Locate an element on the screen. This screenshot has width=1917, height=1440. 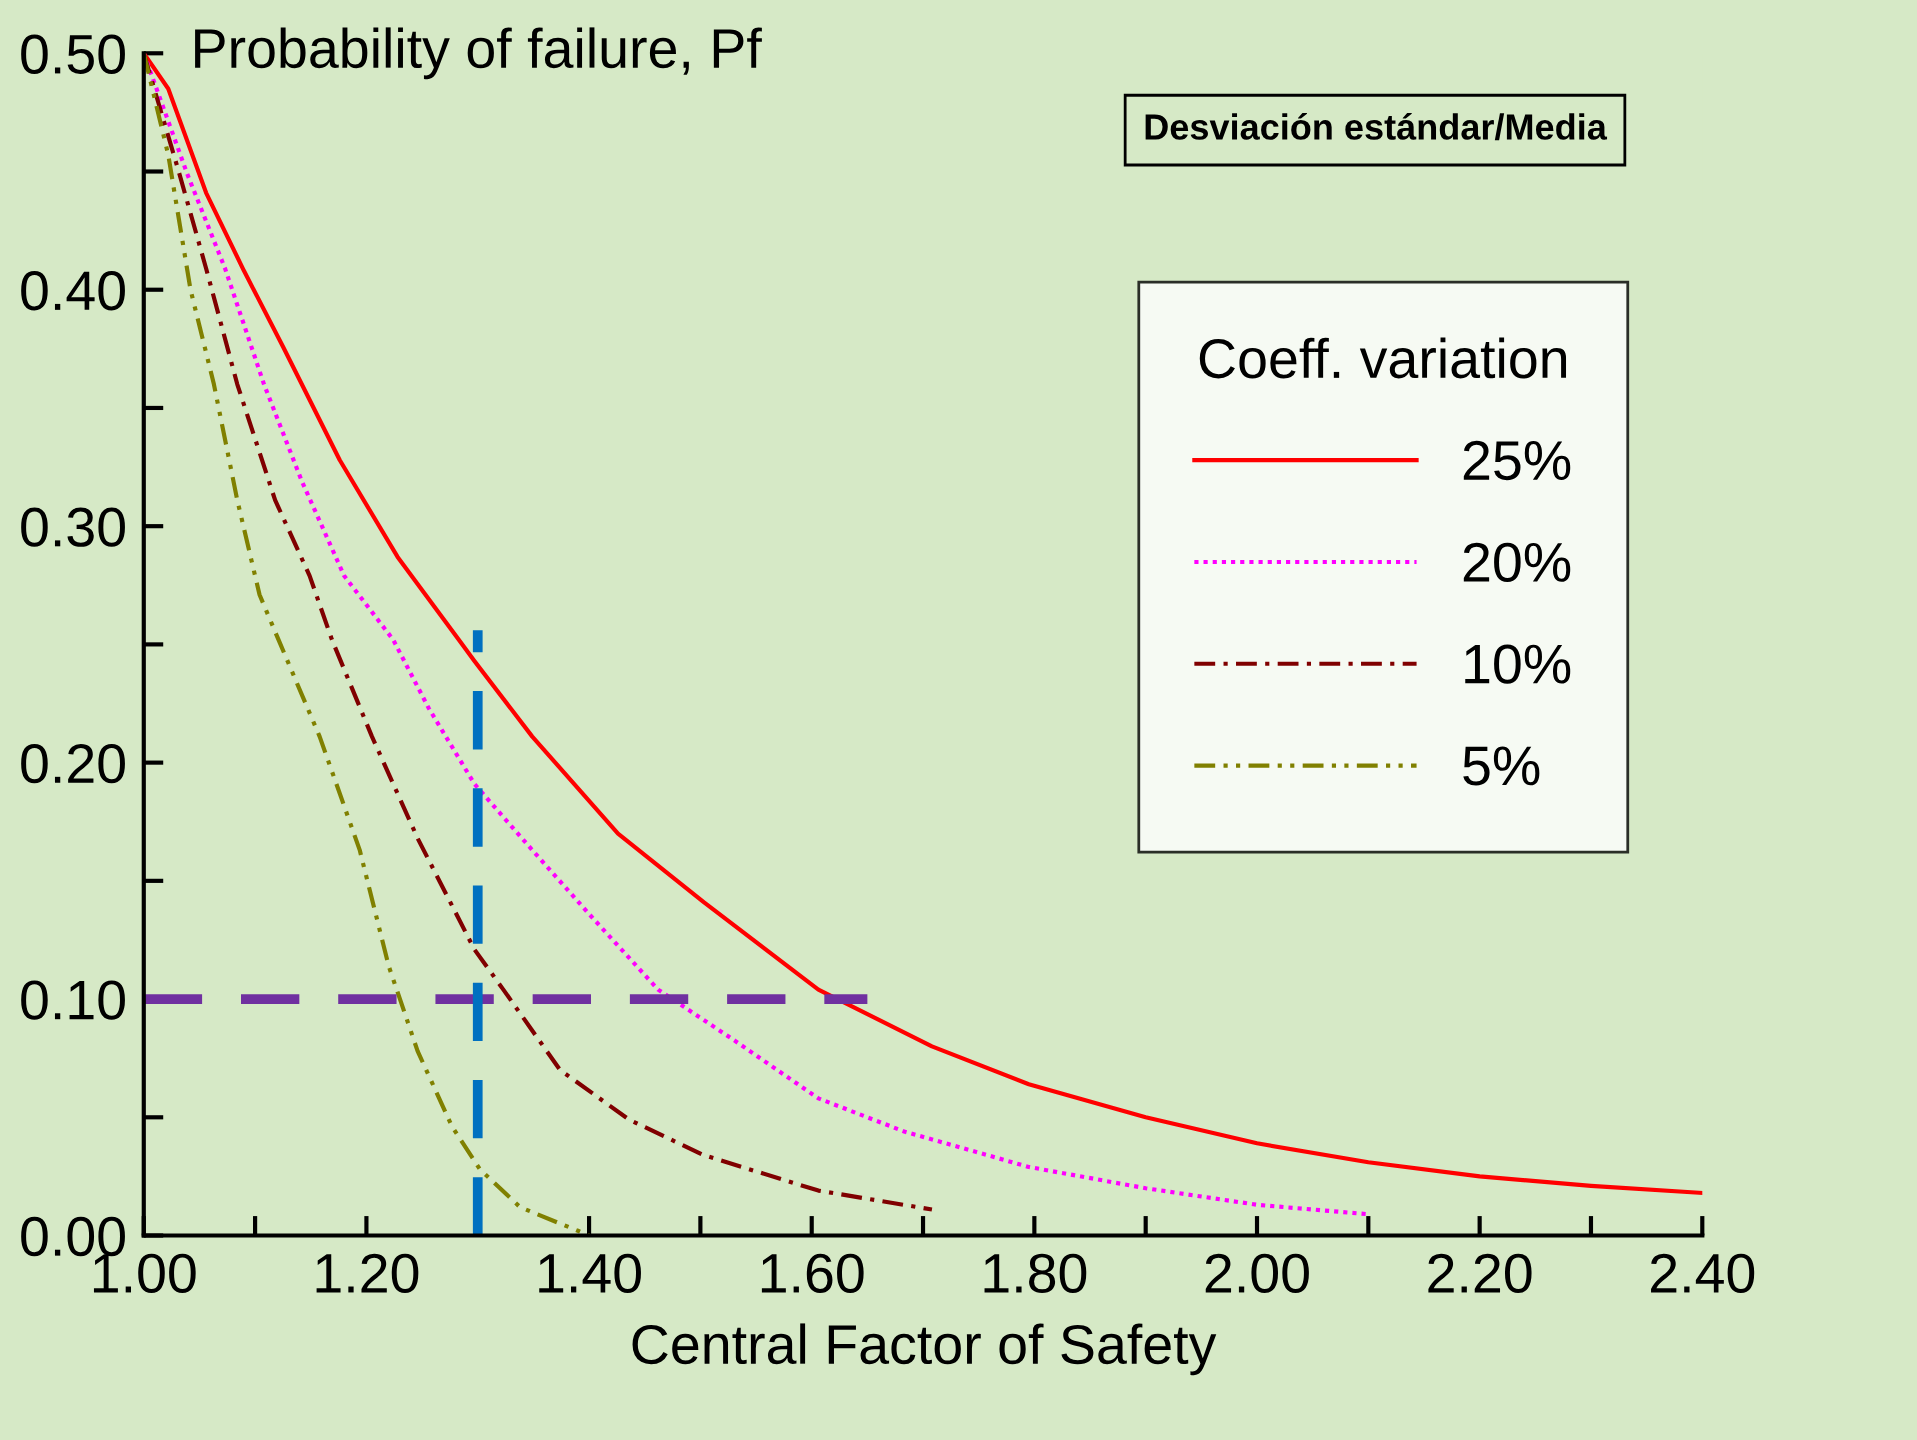
x-tick-label: 2.40 is located at coordinates (1703, 1273).